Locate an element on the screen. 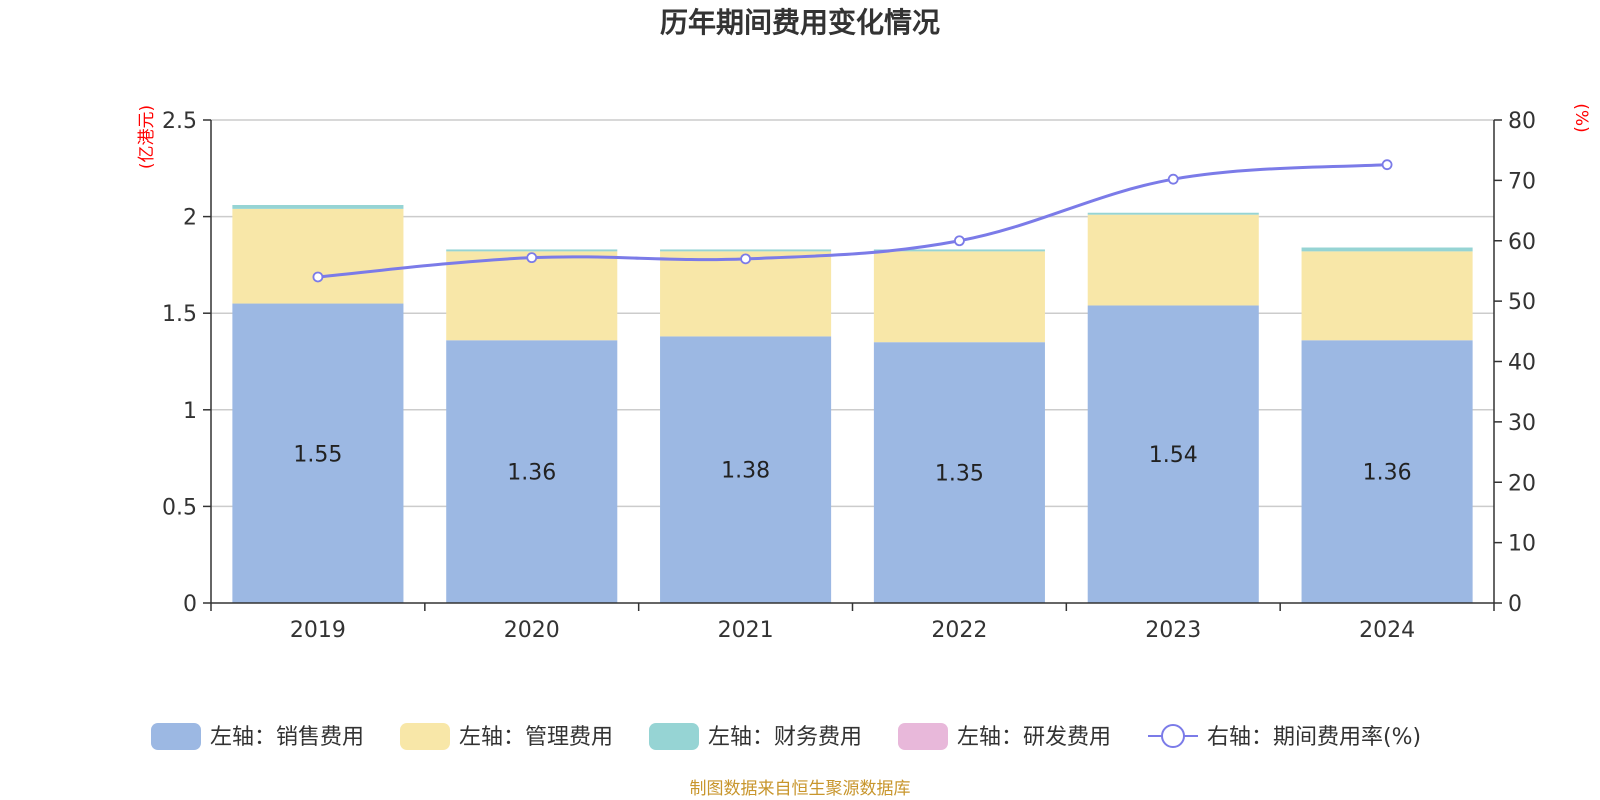 This screenshot has width=1600, height=800. legend: 左轴：销售费用 左轴：管理费用 左轴：财务费用 左轴：研发费用 右轴：期间费用率(%) is located at coordinates (786, 736).